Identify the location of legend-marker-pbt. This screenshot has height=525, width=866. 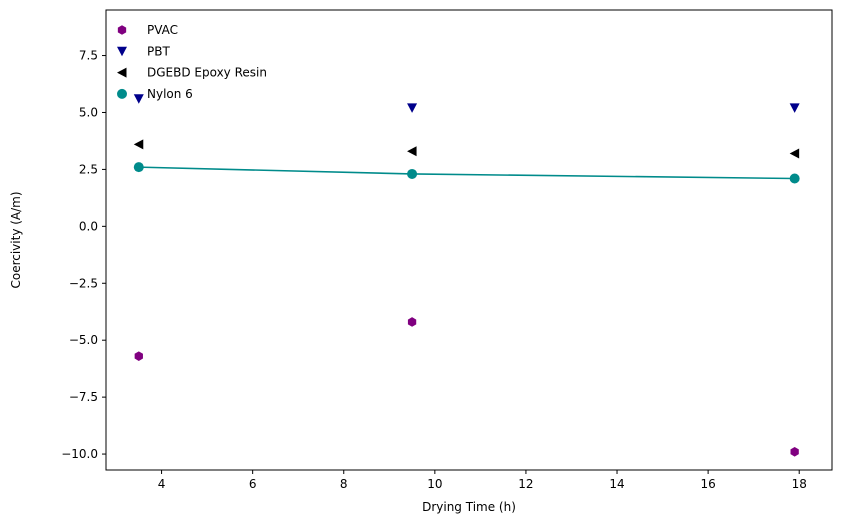
(122, 51).